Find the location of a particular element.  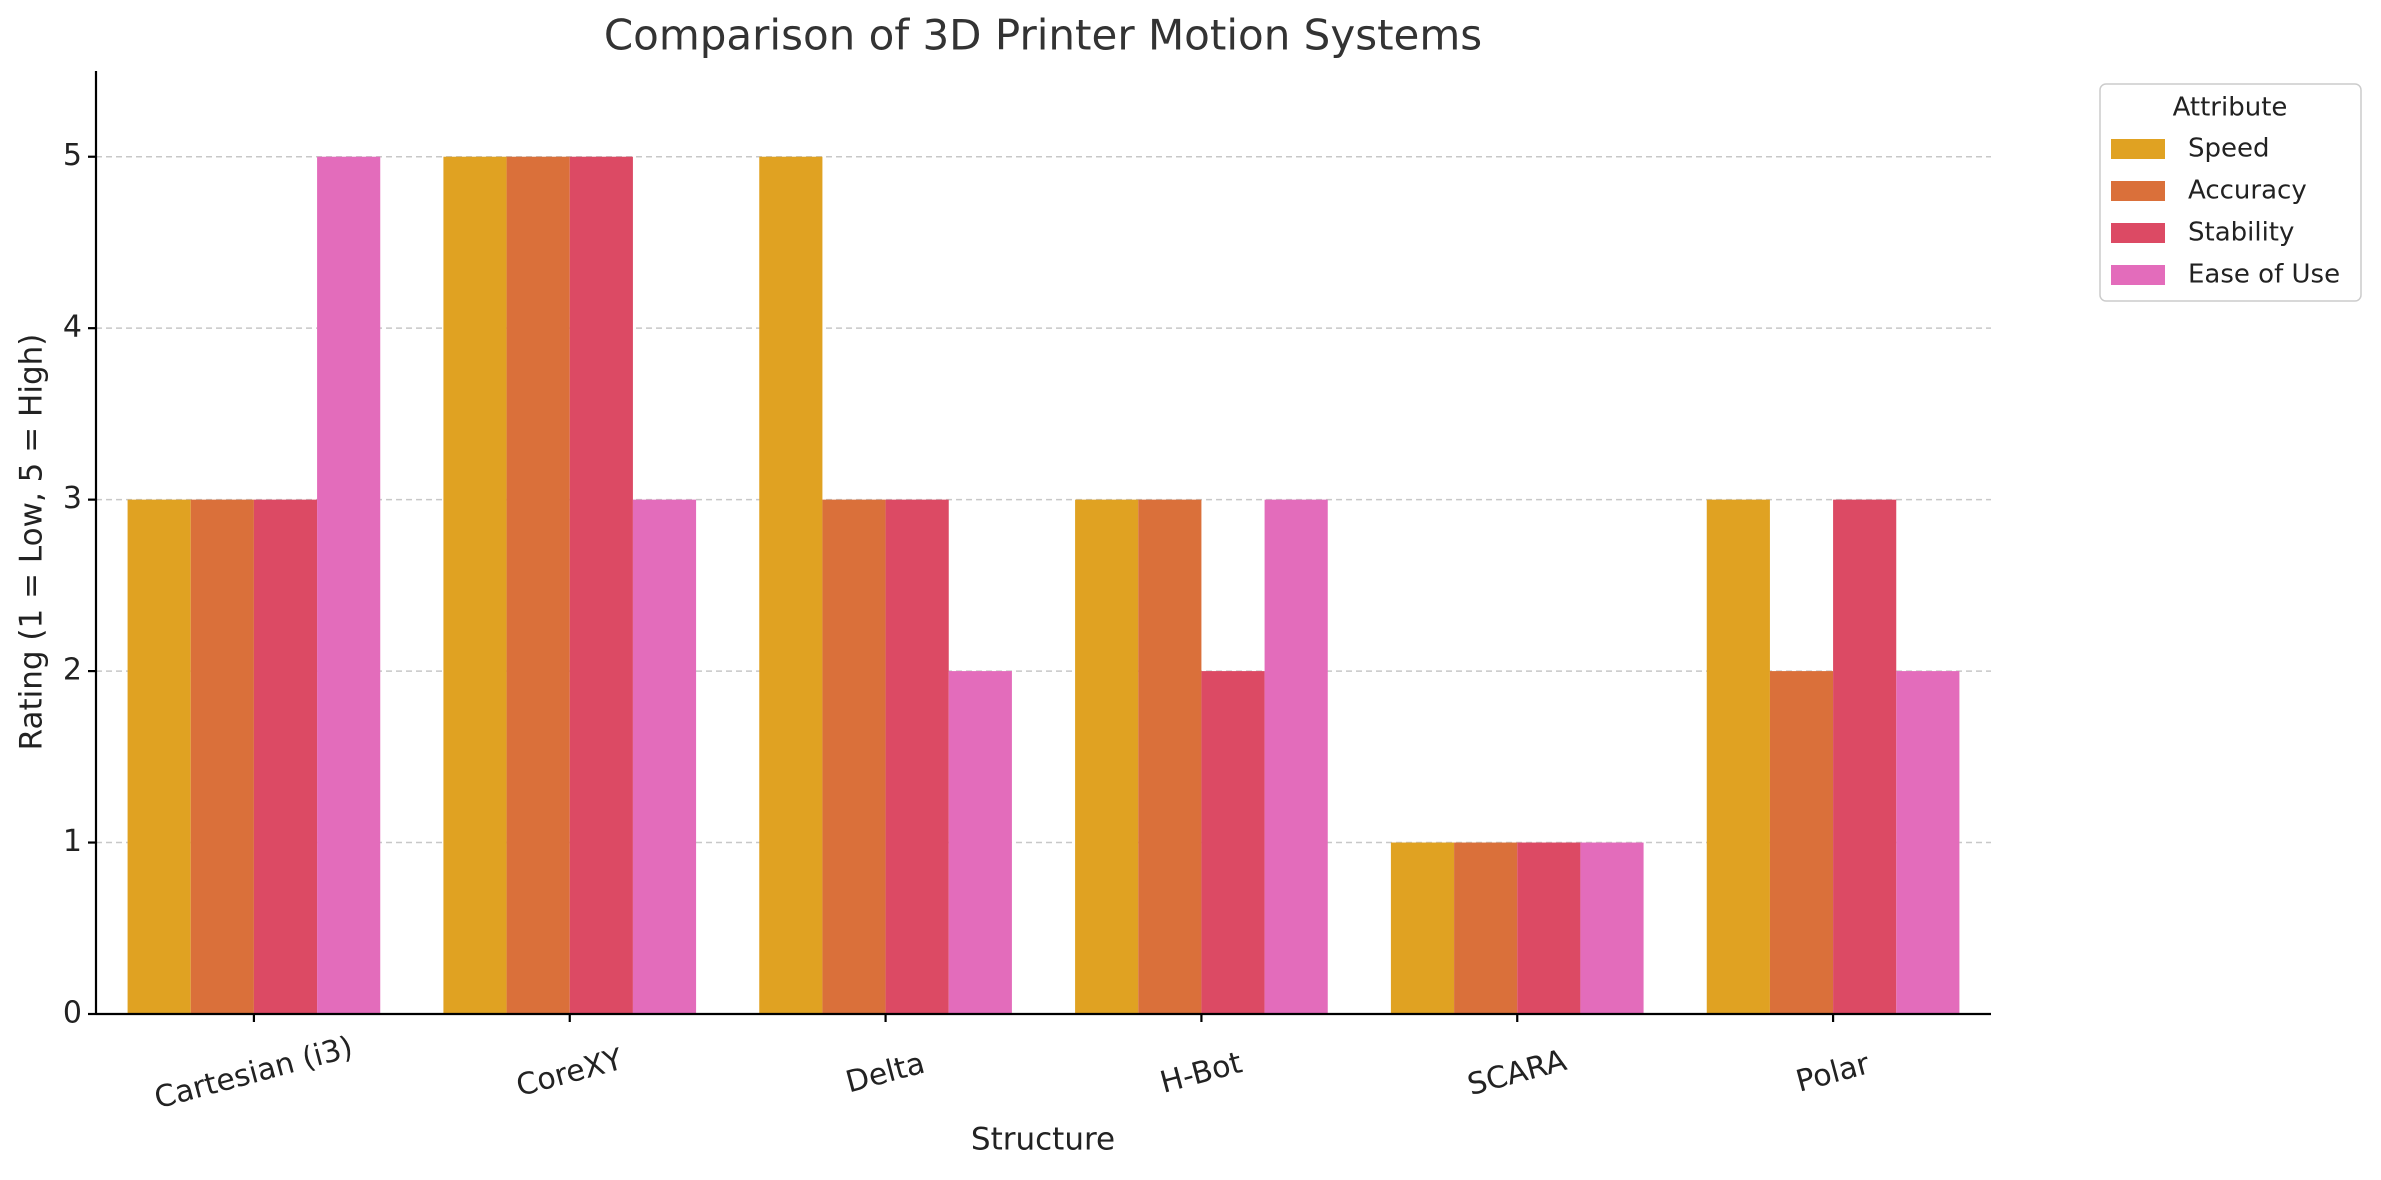

y-axis-label: Rating (1 = Low, 5 = High) is located at coordinates (32, 542).